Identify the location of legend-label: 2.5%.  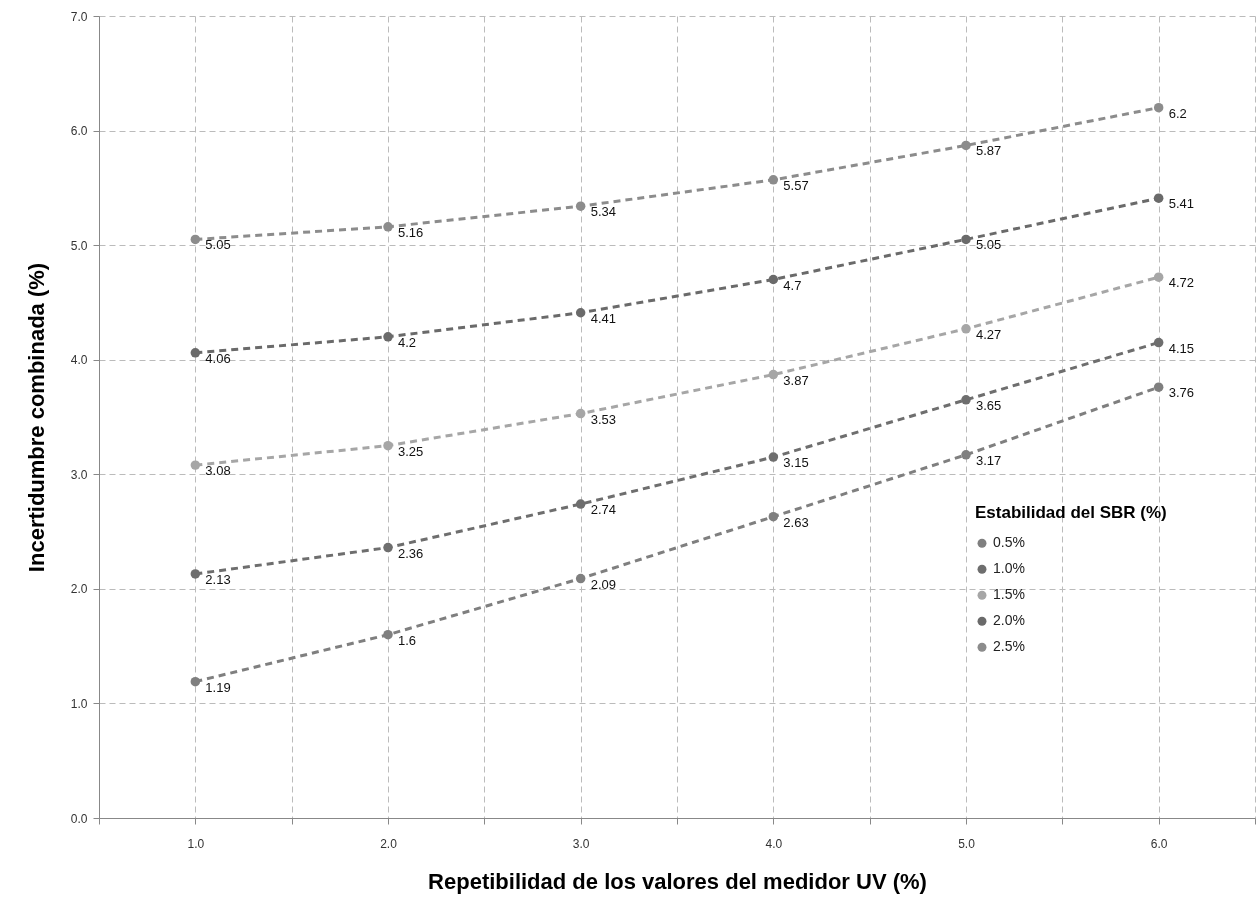
(1009, 646).